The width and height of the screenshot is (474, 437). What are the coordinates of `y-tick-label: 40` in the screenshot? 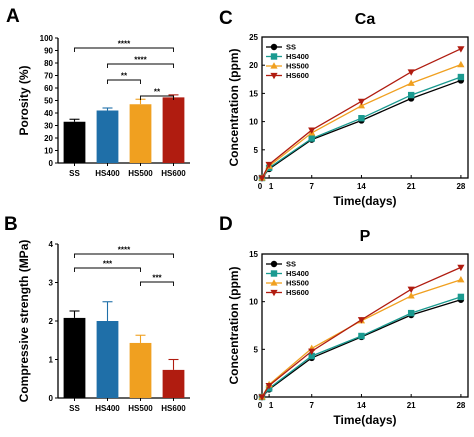 It's located at (48, 113).